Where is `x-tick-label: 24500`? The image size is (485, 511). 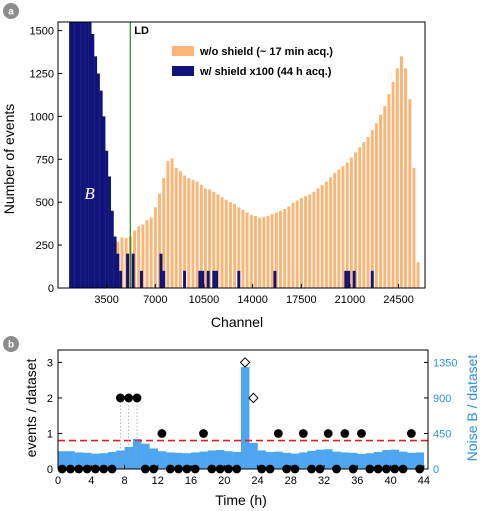 x-tick-label: 24500 is located at coordinates (398, 300).